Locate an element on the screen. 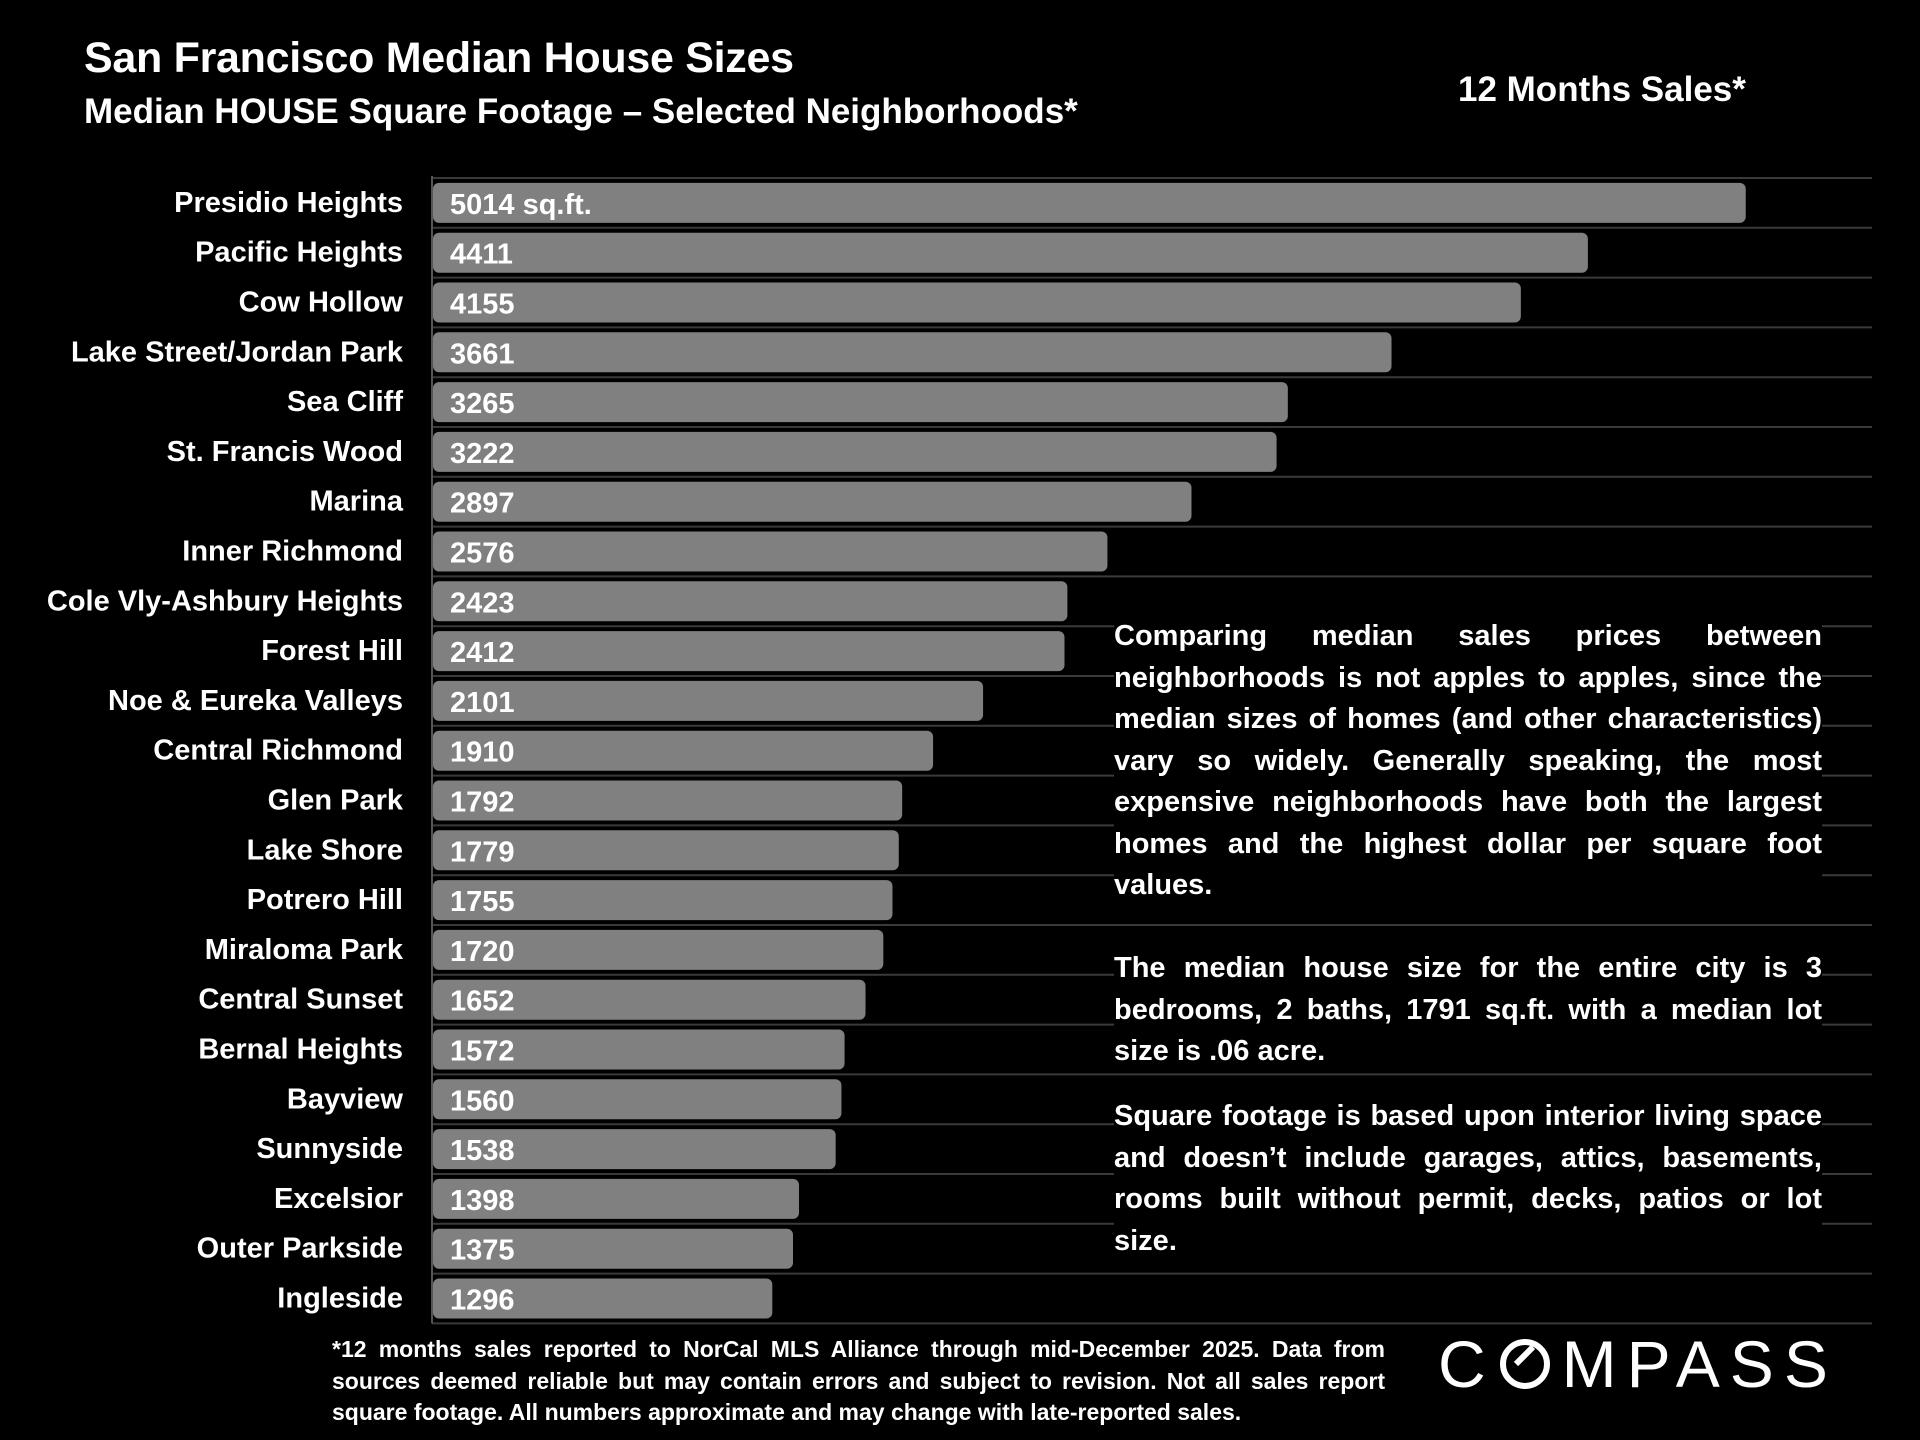 This screenshot has height=1440, width=1920. data-label: 1779 is located at coordinates (482, 852).